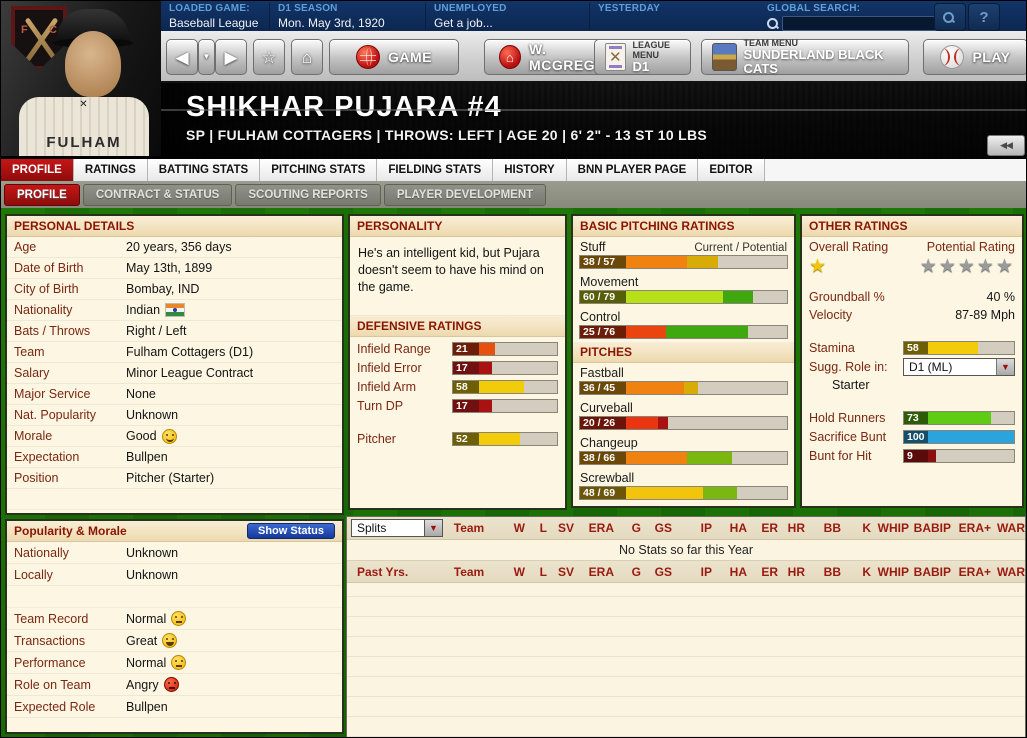 The width and height of the screenshot is (1027, 738). I want to click on detail-value: Bullpen, so click(147, 706).